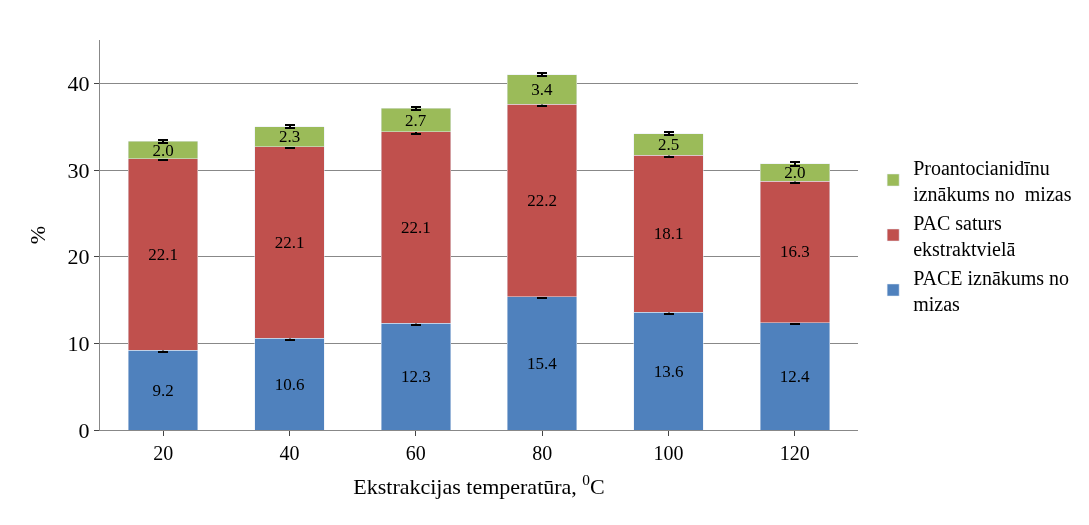 Image resolution: width=1089 pixels, height=525 pixels. I want to click on x-axis-title: Ekstrakcijas temperatūra, $^{0}$C, so click(479, 484).